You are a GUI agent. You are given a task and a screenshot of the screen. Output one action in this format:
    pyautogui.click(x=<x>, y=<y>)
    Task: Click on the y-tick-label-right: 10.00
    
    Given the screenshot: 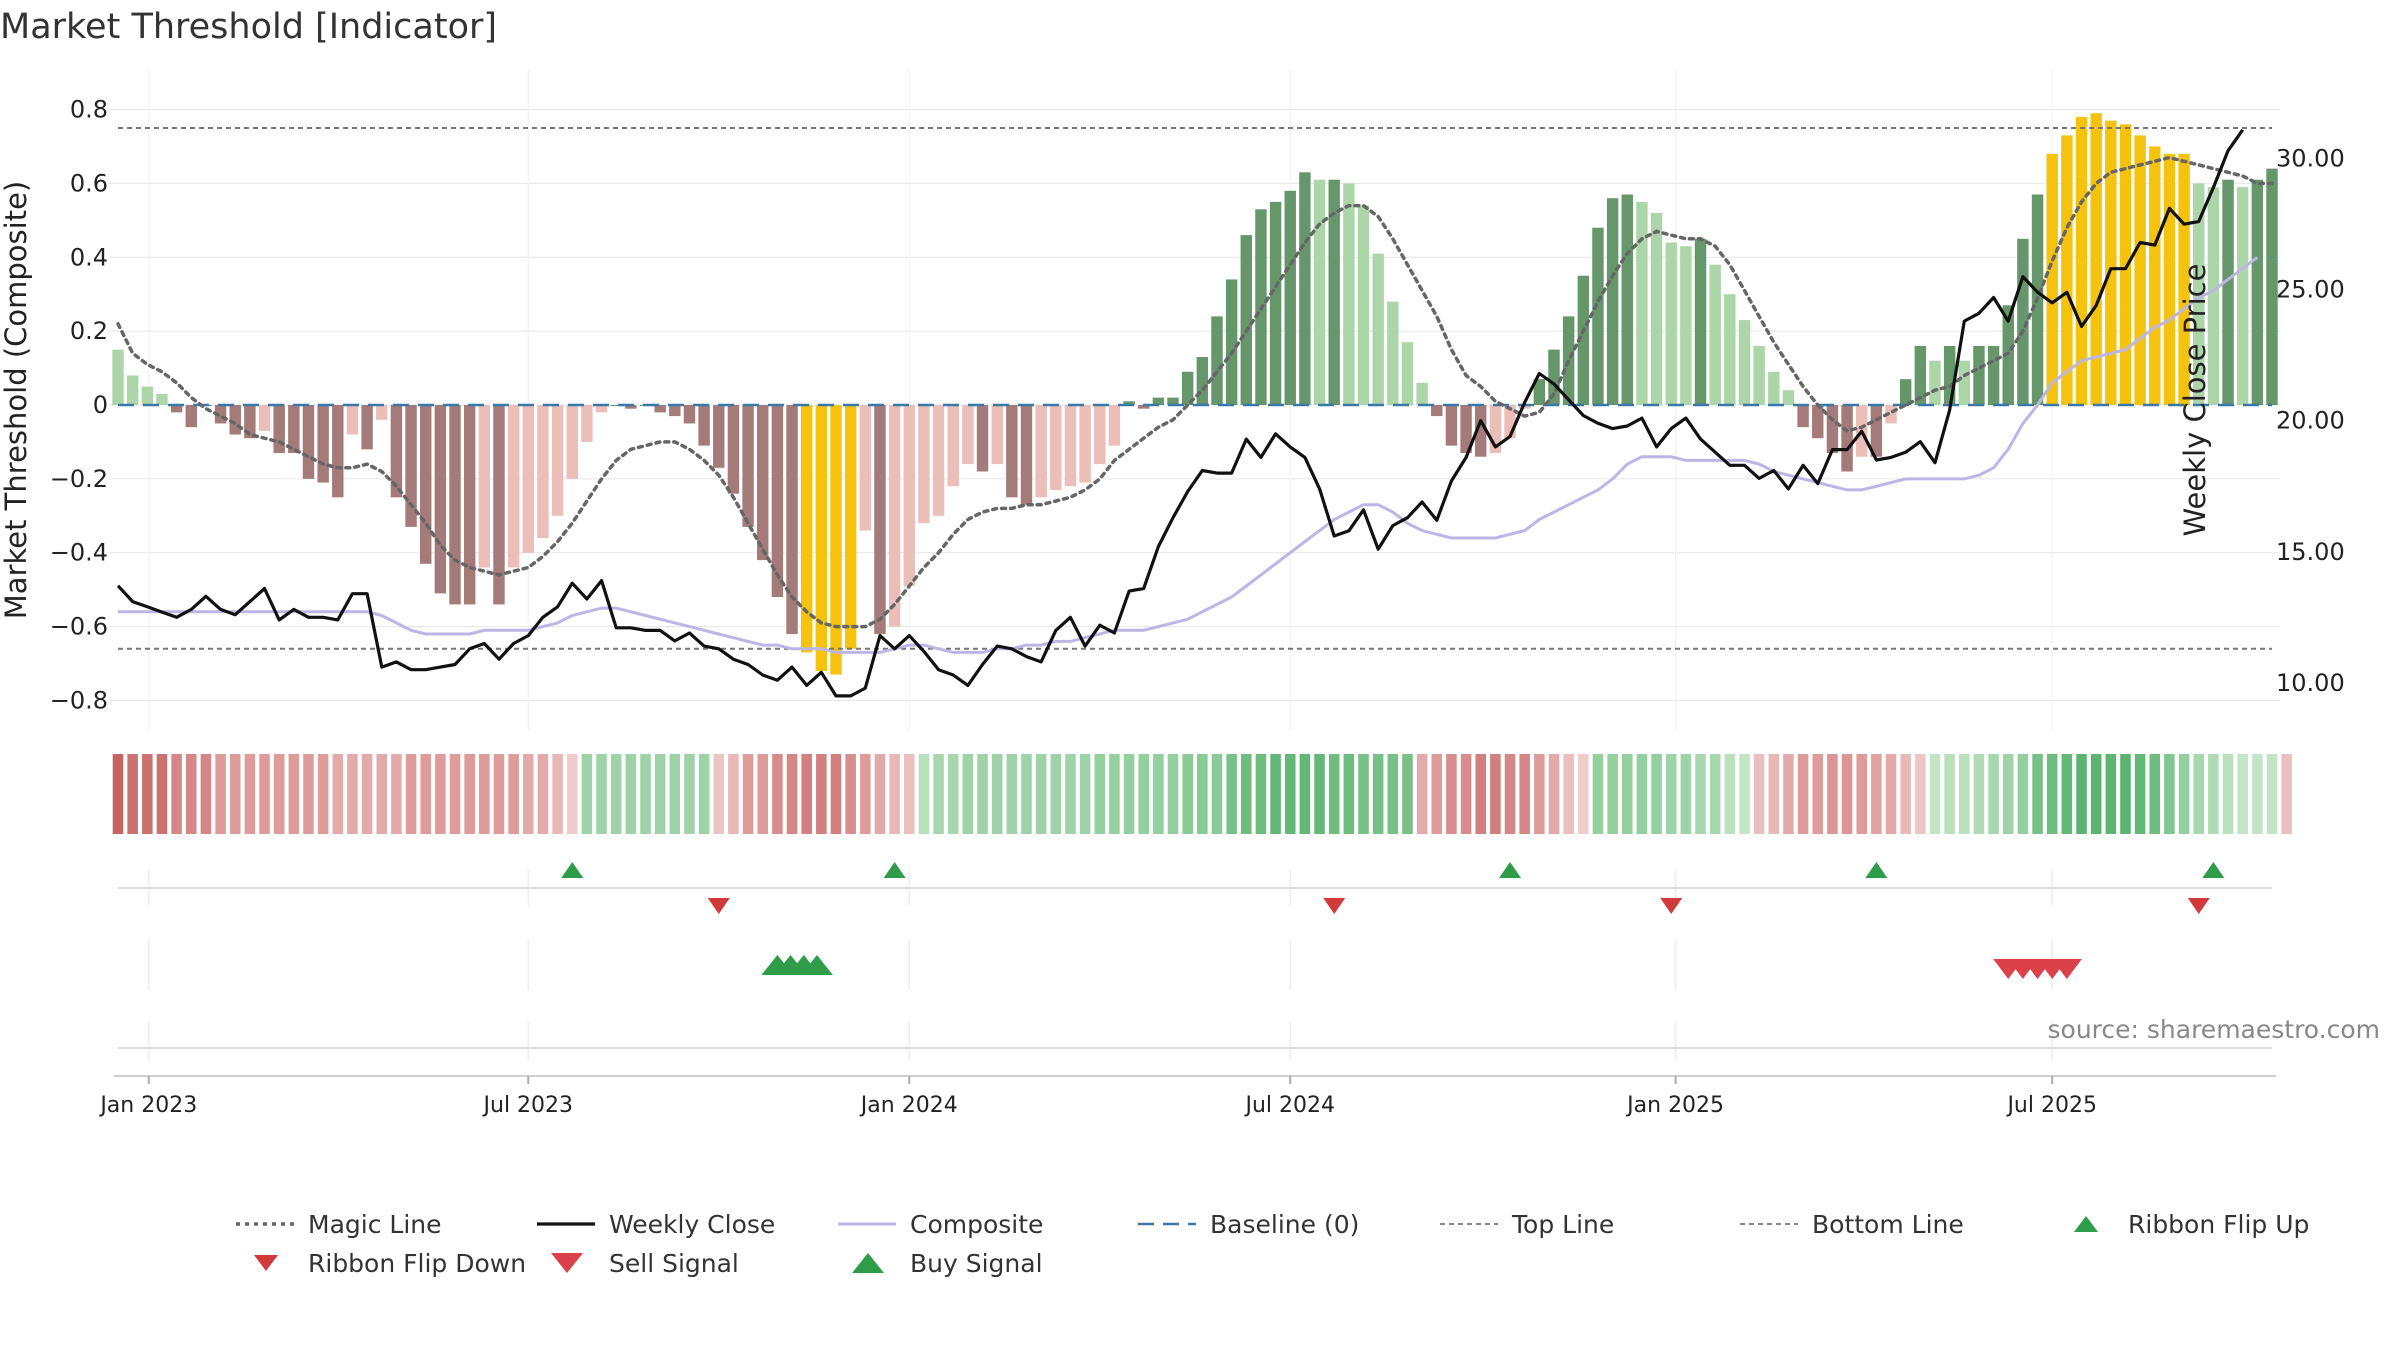 What is the action you would take?
    pyautogui.click(x=2310, y=683)
    